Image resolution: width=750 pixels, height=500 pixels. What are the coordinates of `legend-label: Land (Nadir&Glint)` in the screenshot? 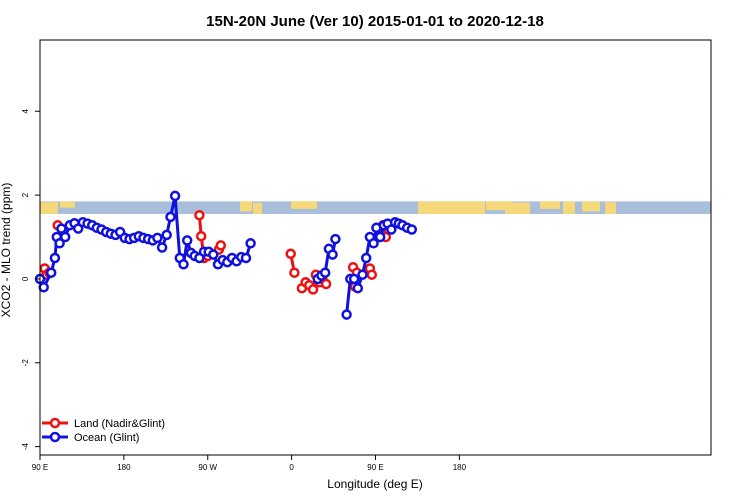 It's located at (119, 424).